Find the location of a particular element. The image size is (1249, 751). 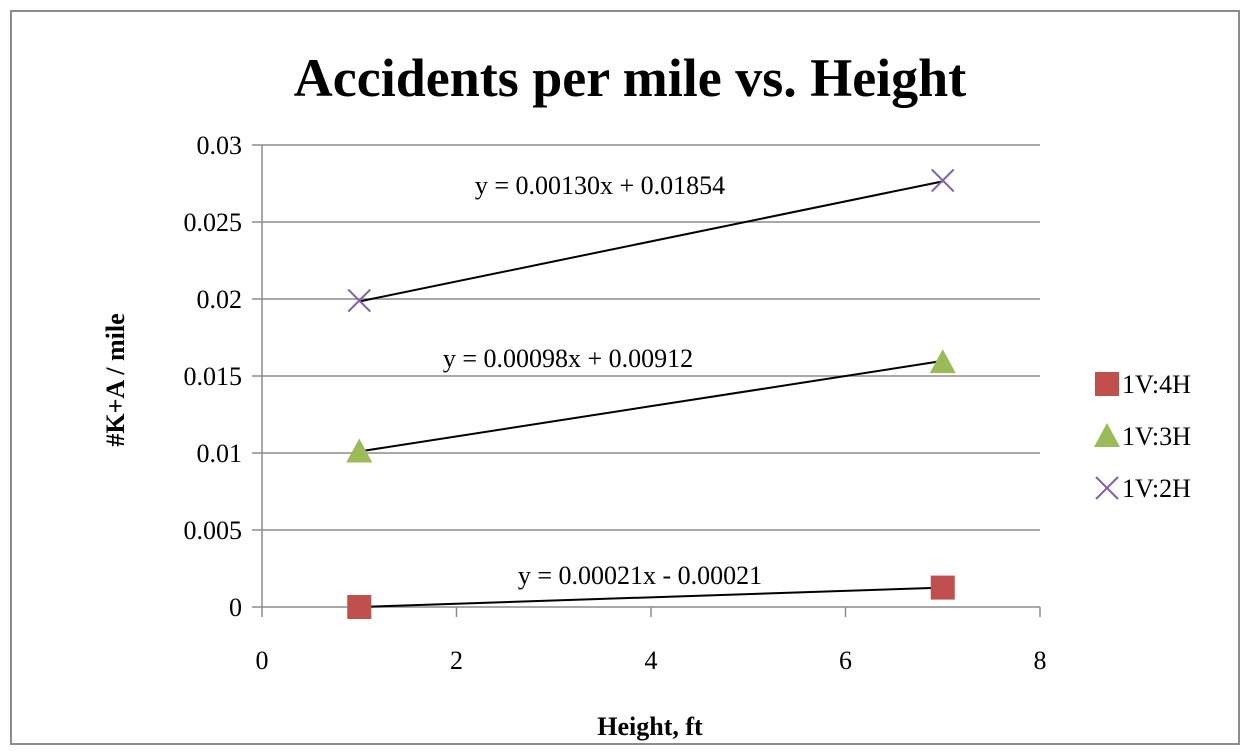

x-axis-label: Height, ft is located at coordinates (650, 726).